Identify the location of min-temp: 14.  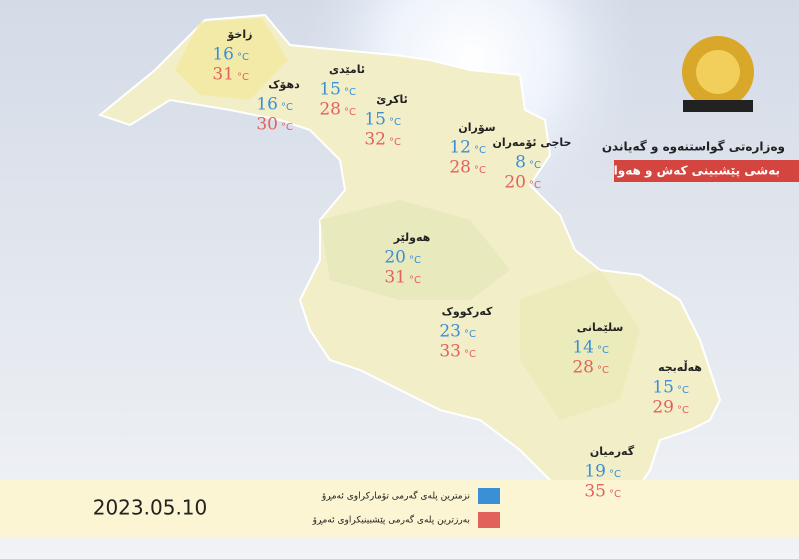
(583, 348).